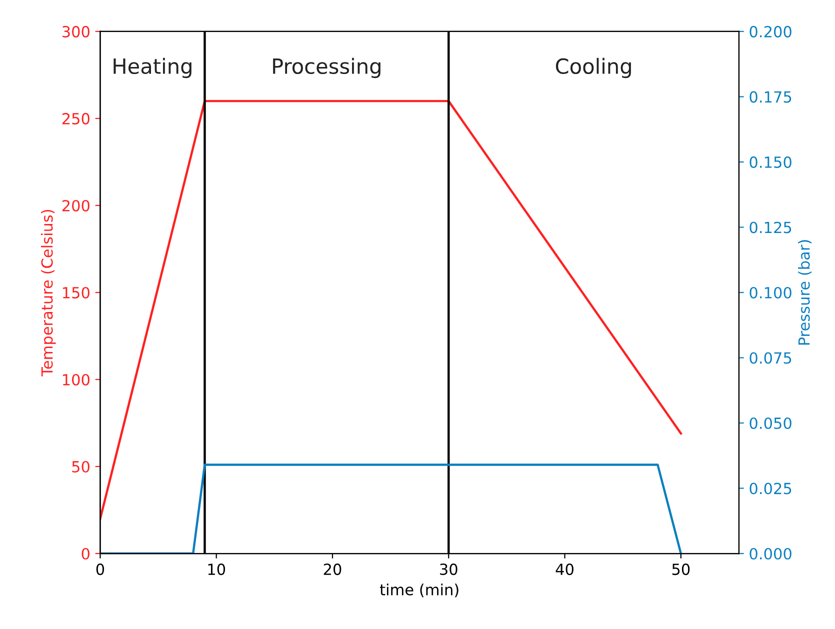 Image resolution: width=835 pixels, height=629 pixels. Describe the element at coordinates (771, 32) in the screenshot. I see `y2-tick-label: 0.200` at that location.